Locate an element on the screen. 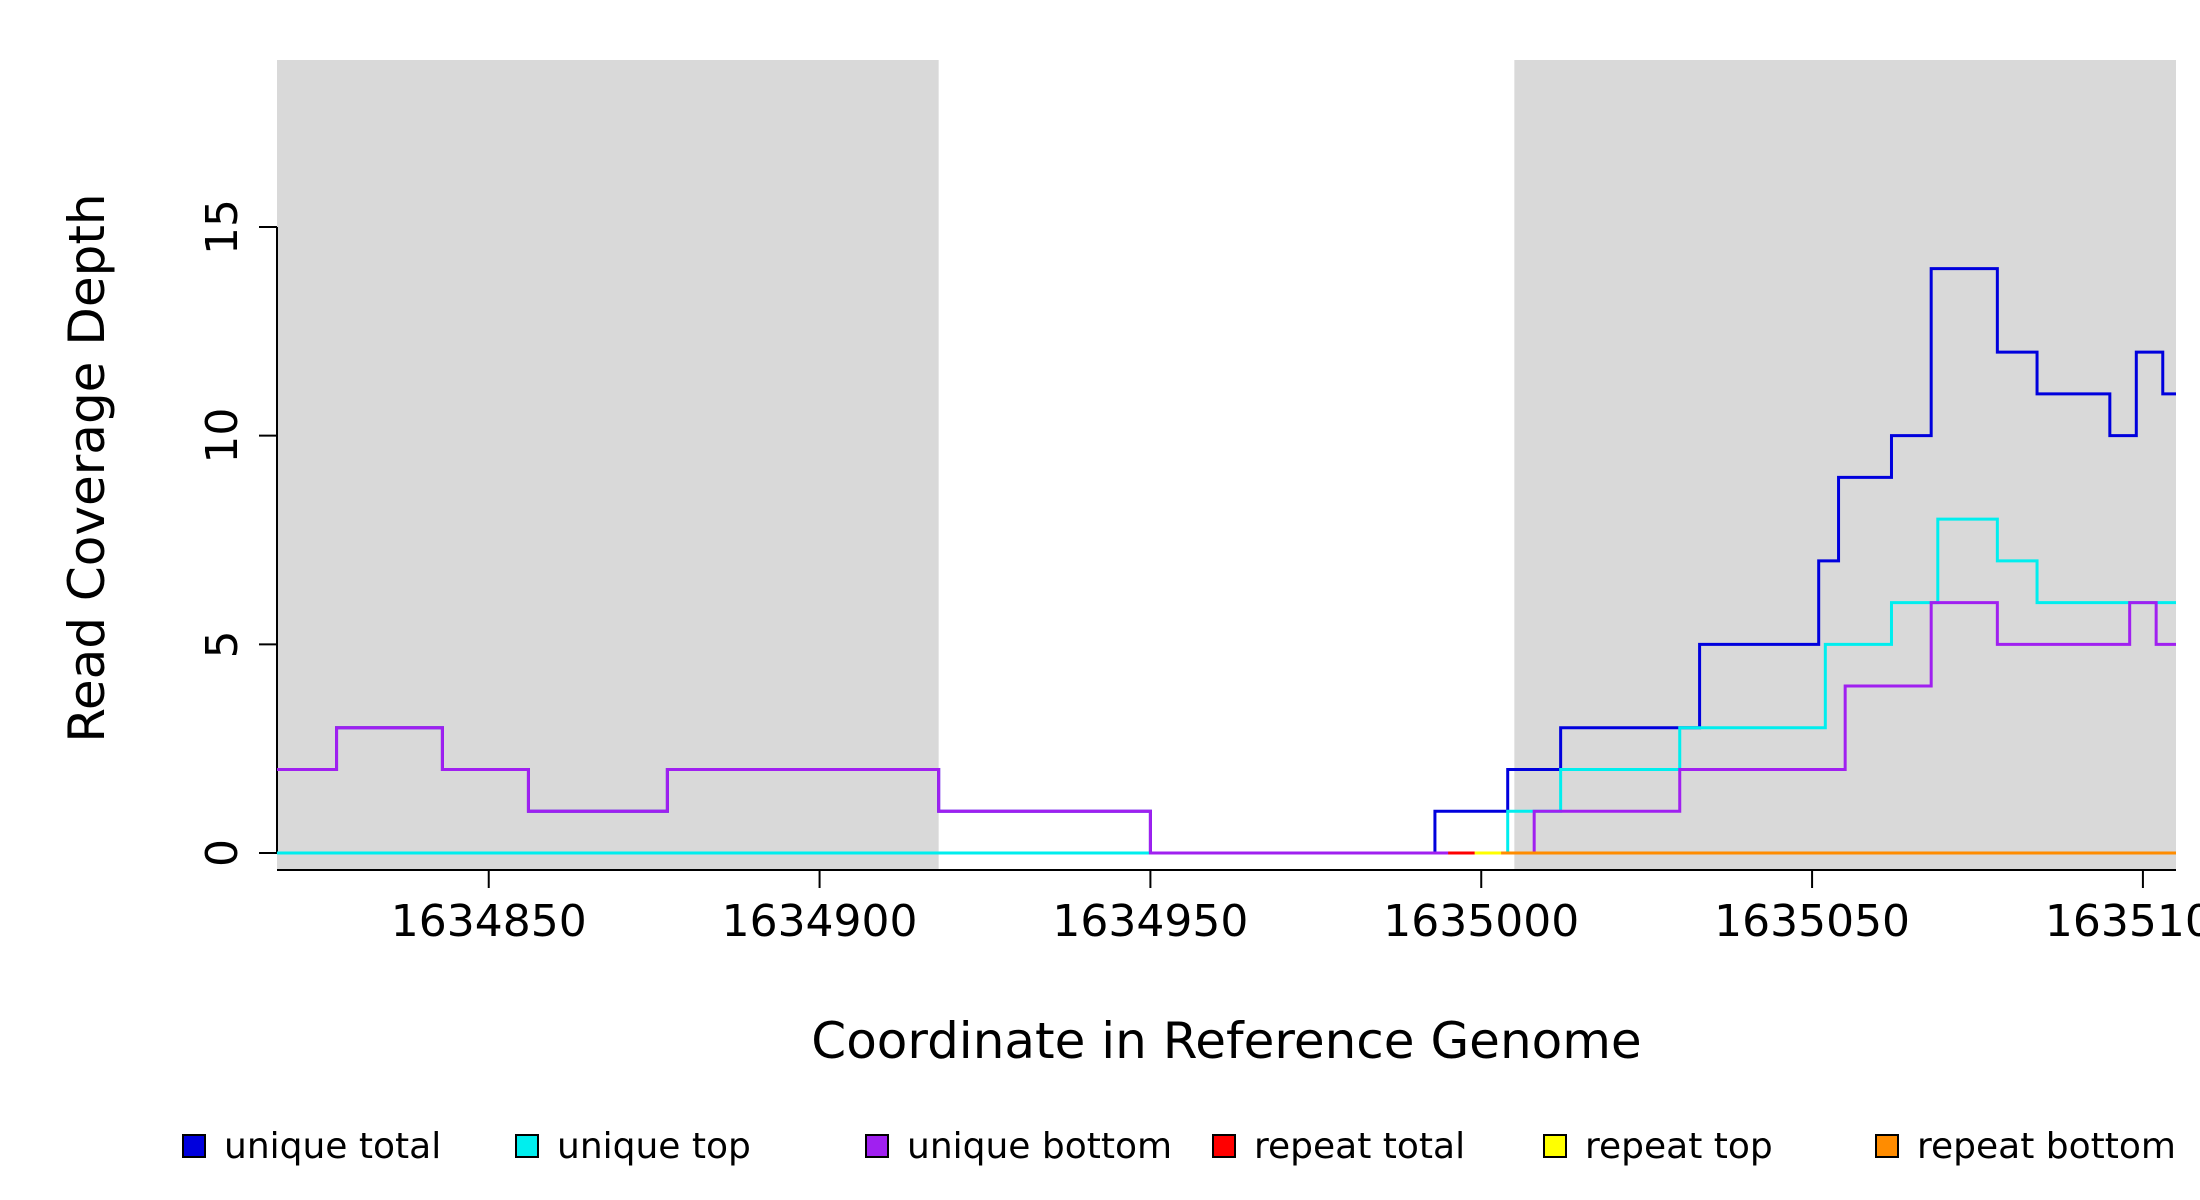 The height and width of the screenshot is (1200, 2200). legend-swatch-repeat-bottom is located at coordinates (1887, 1146).